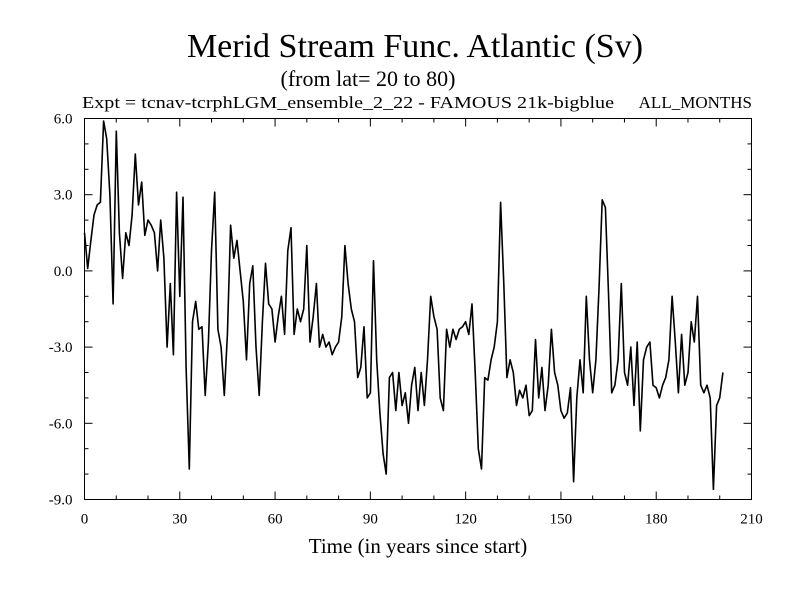 The height and width of the screenshot is (600, 800). Describe the element at coordinates (179, 520) in the screenshot. I see `x-tick-label: 30` at that location.